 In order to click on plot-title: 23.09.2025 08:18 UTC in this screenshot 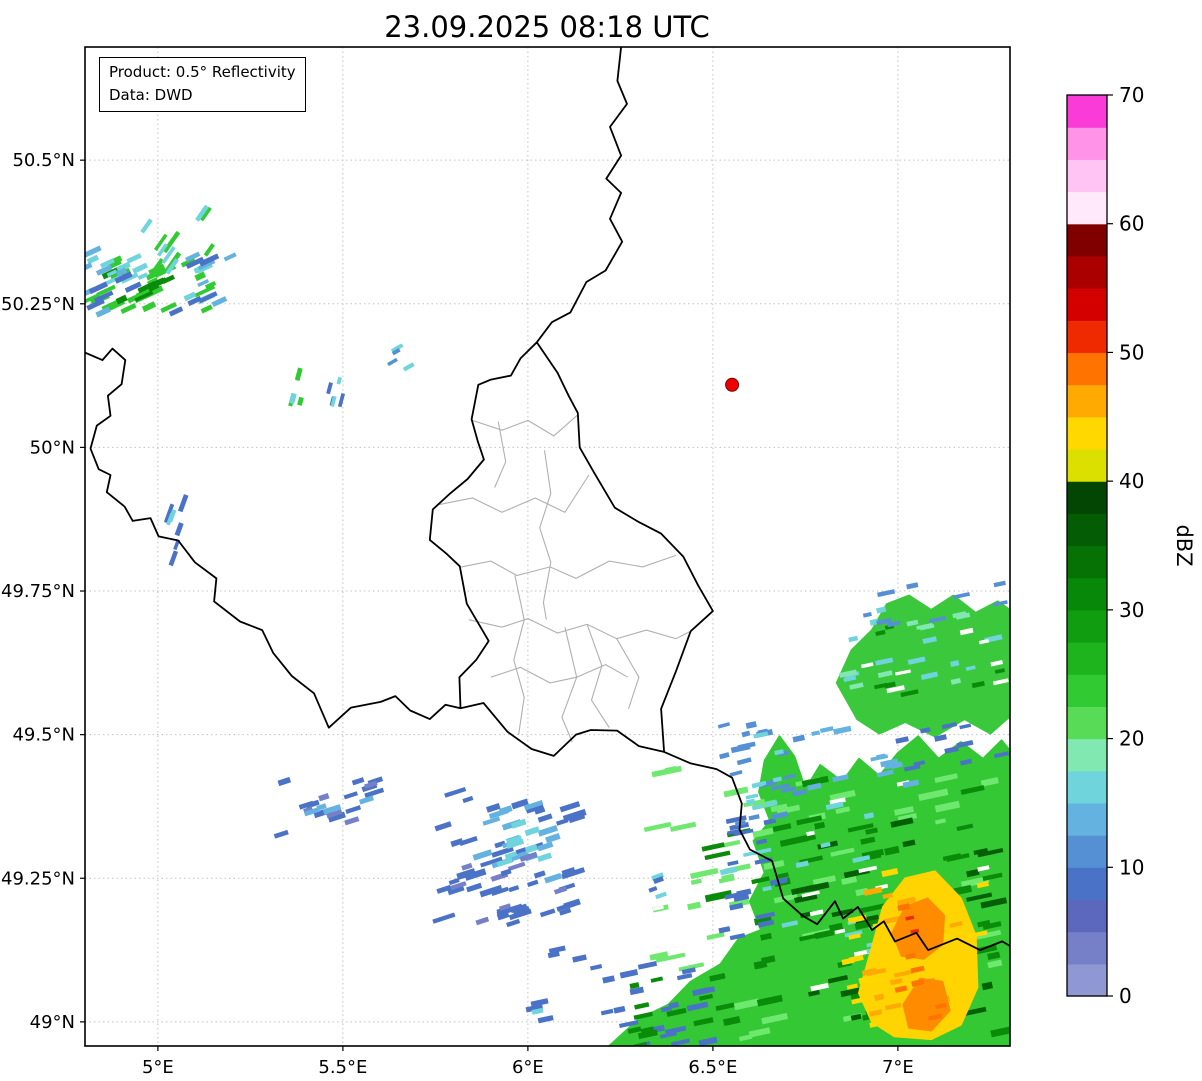, I will do `click(547, 27)`.